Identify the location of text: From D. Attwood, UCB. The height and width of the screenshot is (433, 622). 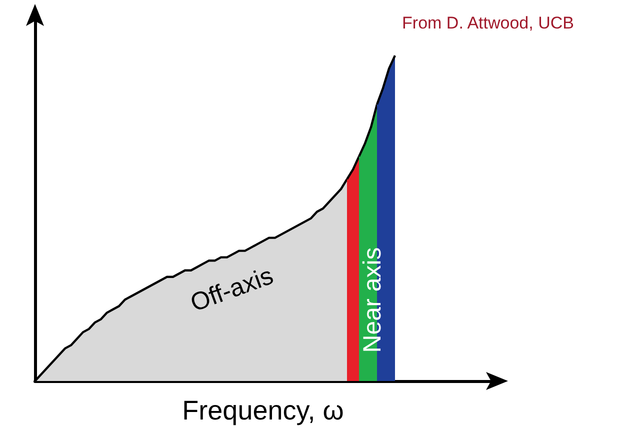
(488, 23).